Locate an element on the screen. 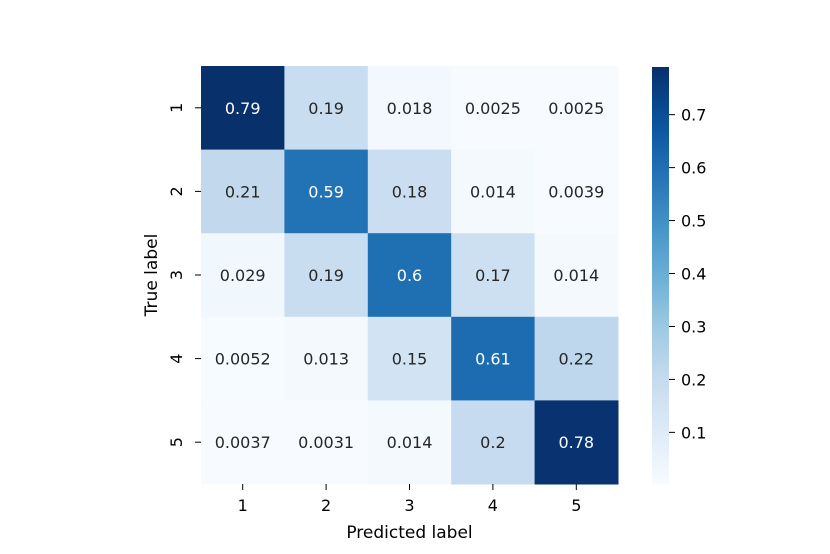 This screenshot has width=830, height=554. colorbar-ticks: 0.1 0.2 0.3 0.4 0.5 0.6 0.7 is located at coordinates (687, 274).